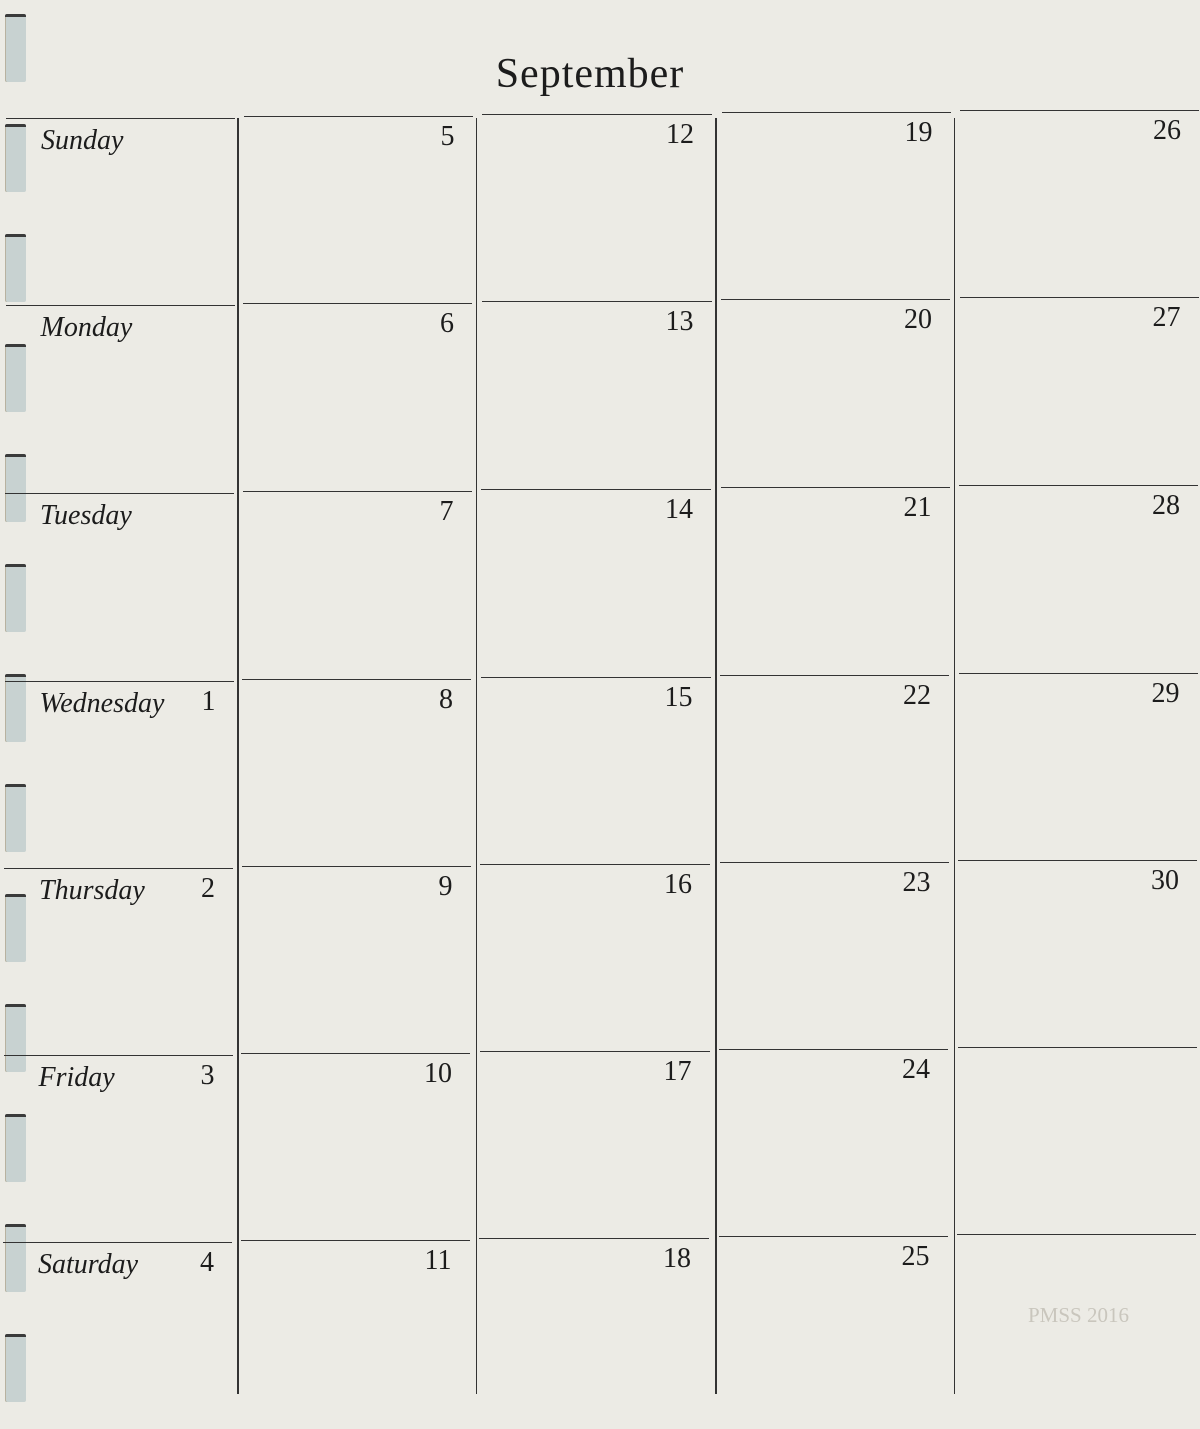 The height and width of the screenshot is (1429, 1200). I want to click on date-number: 1, so click(208, 701).